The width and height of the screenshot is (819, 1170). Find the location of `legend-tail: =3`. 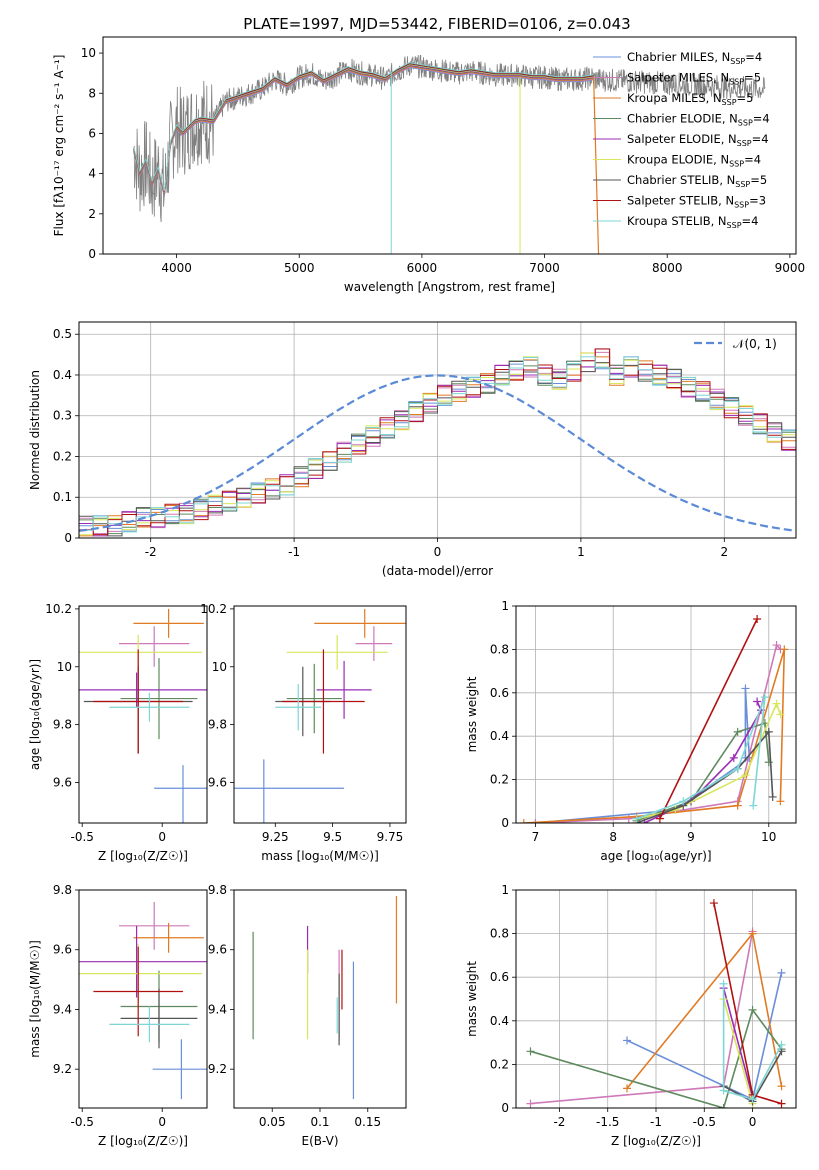

legend-tail: =3 is located at coordinates (757, 201).